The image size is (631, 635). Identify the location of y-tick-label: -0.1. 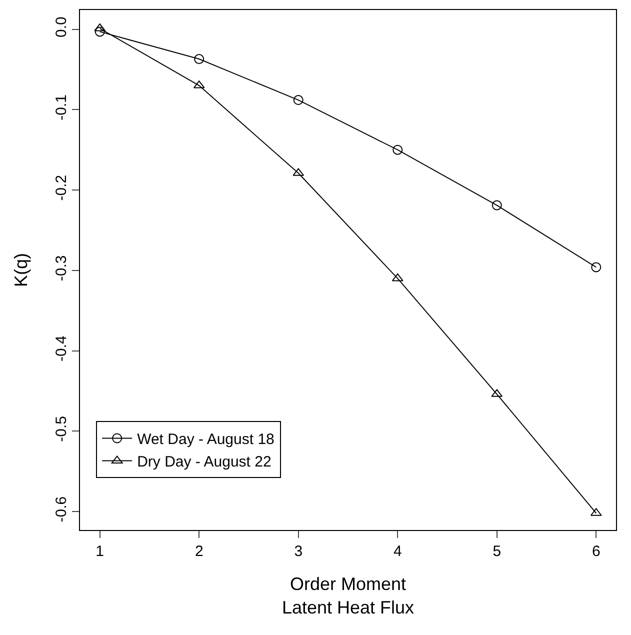
(61, 107).